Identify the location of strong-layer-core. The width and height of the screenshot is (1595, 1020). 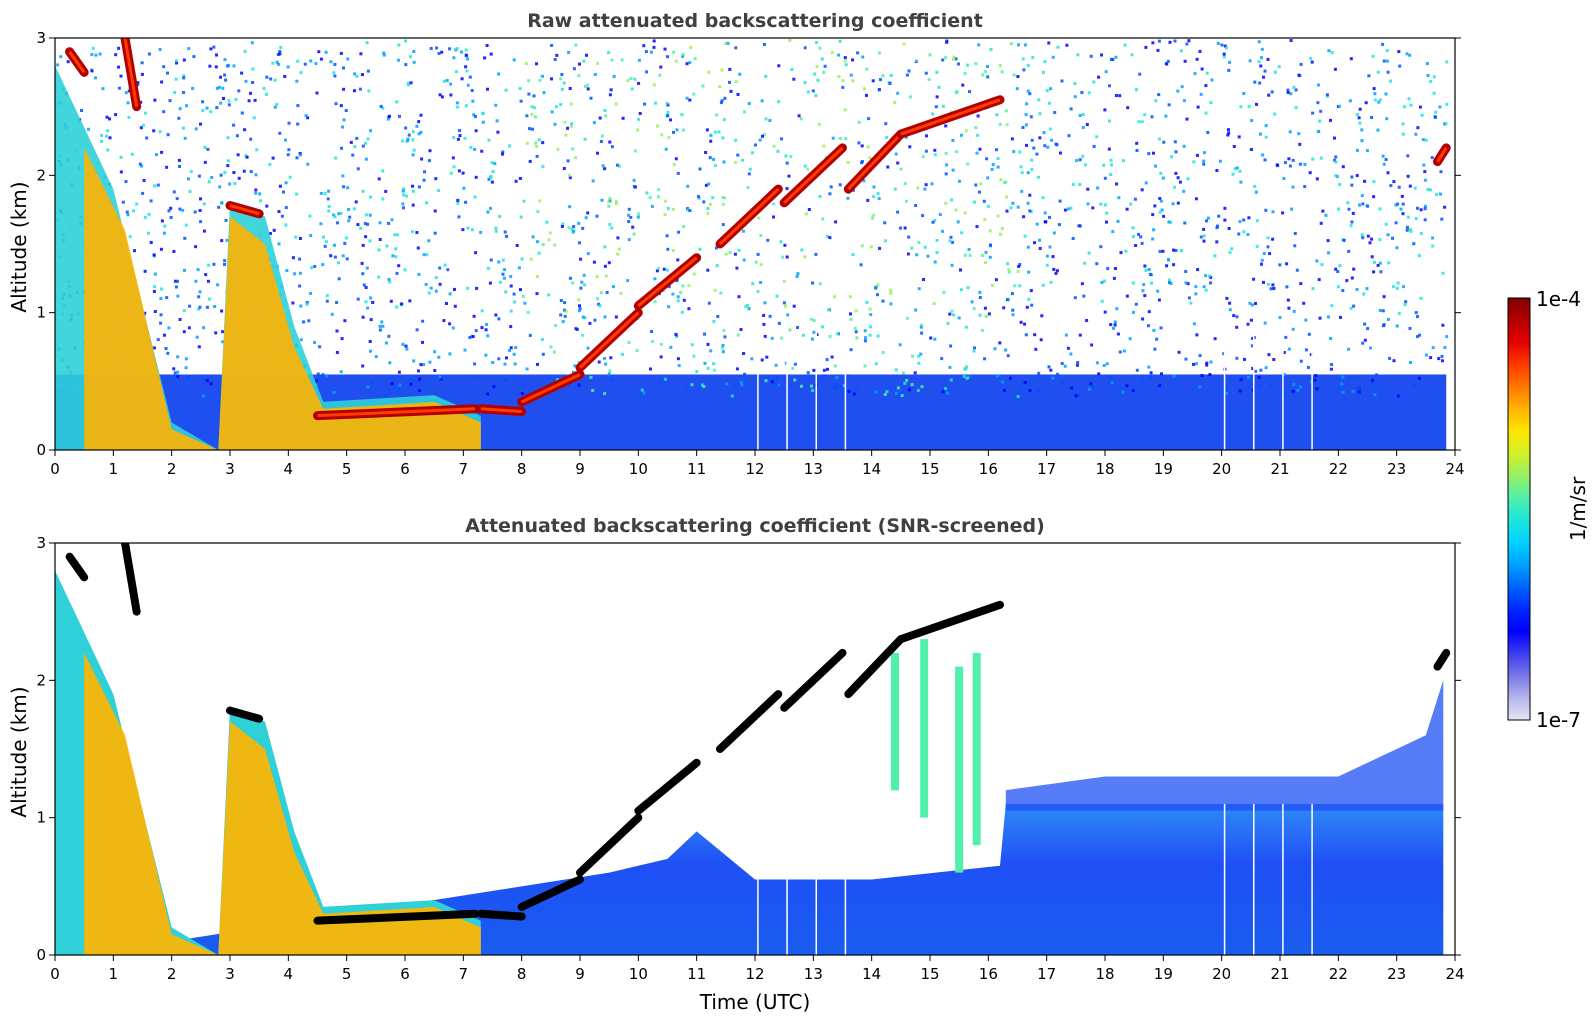
(813, 175).